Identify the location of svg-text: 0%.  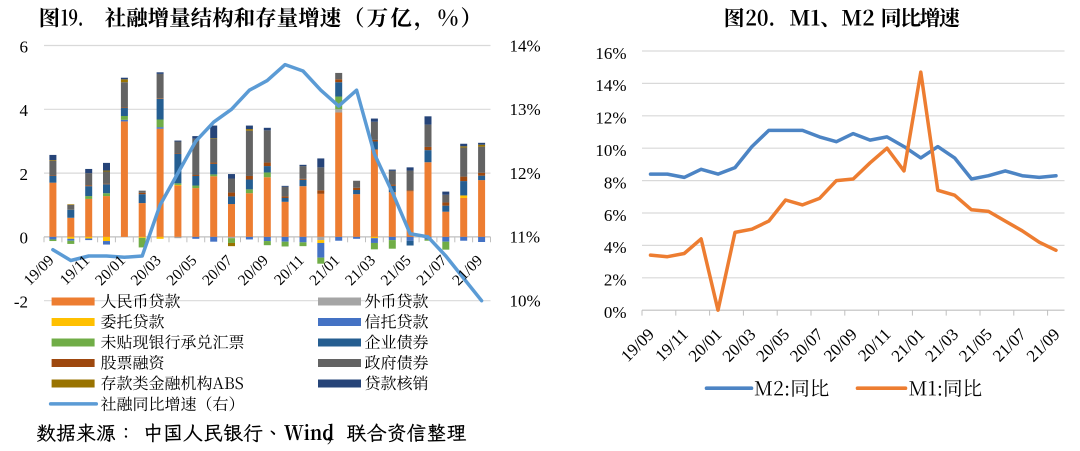
(615, 312).